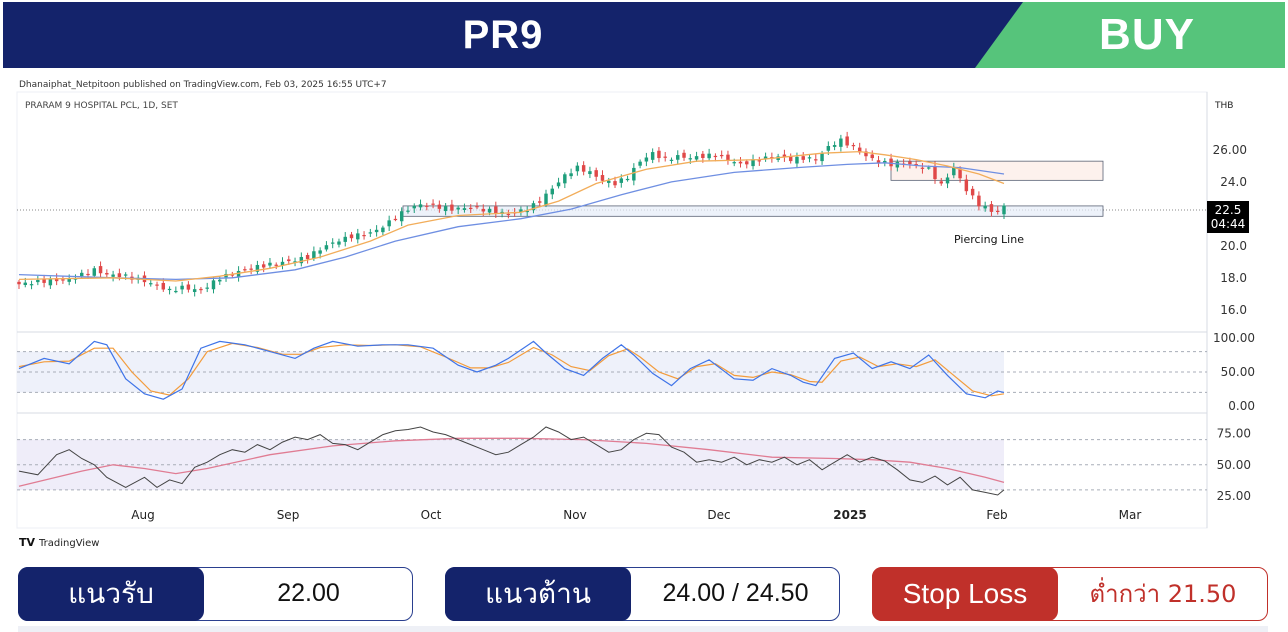  I want to click on price-tick: 24.0, so click(1233, 182).